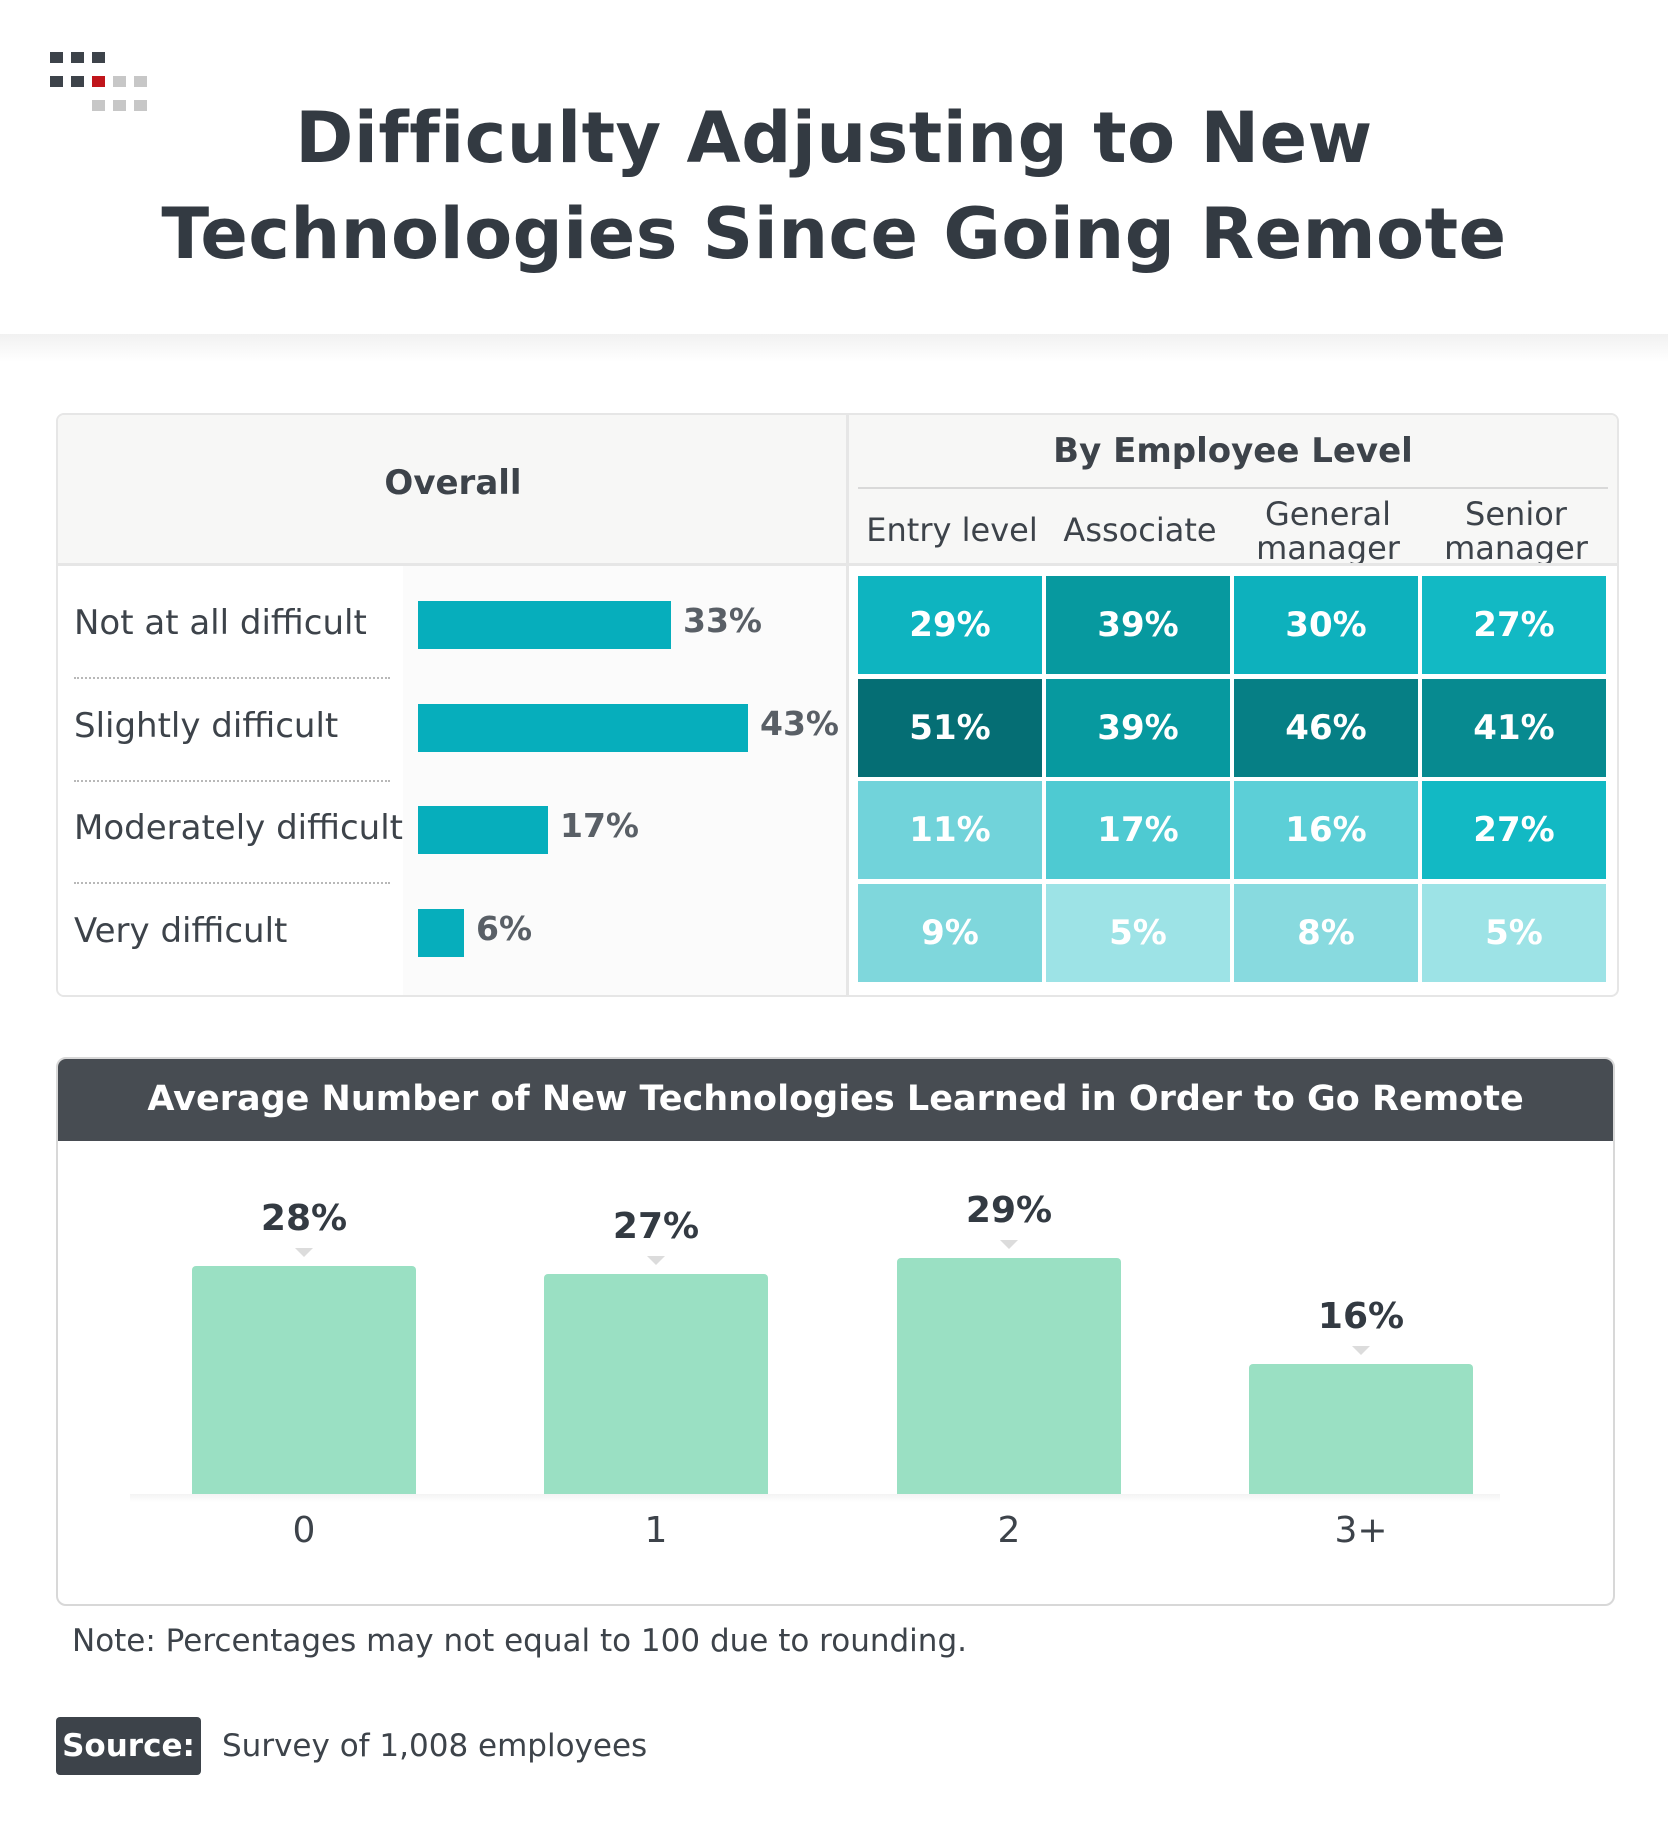  What do you see at coordinates (815, 1498) in the screenshot?
I see `chart-baseline` at bounding box center [815, 1498].